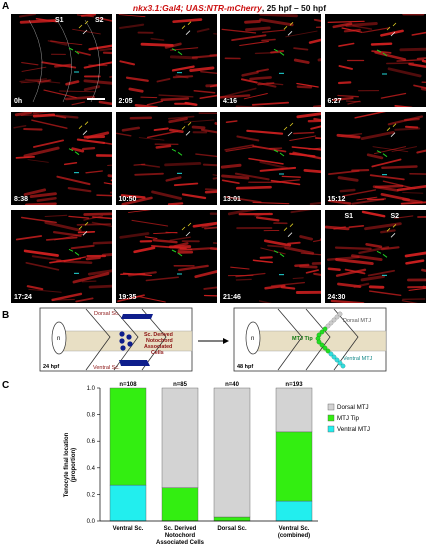  I want to click on assoc-label-4: Cells, so click(157, 353).